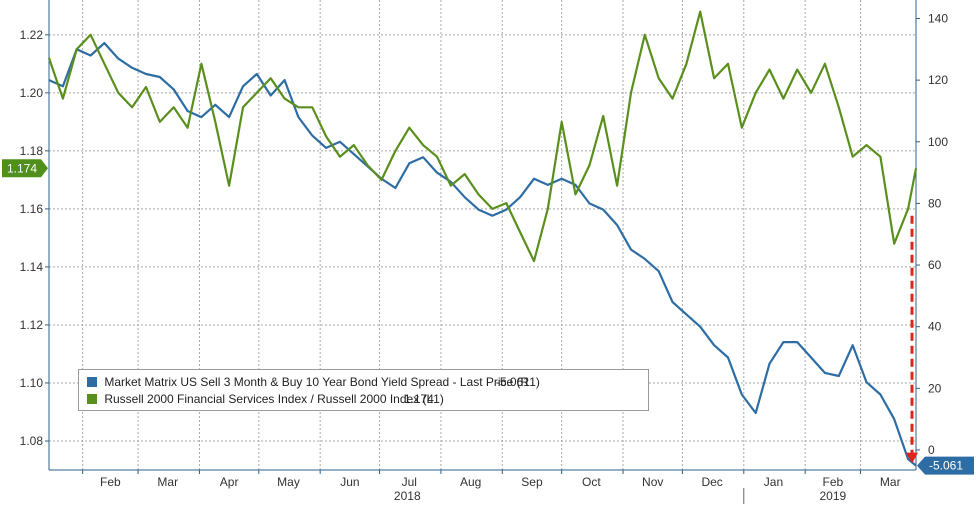  I want to click on left-last-value-text: 1.174, so click(22, 168).